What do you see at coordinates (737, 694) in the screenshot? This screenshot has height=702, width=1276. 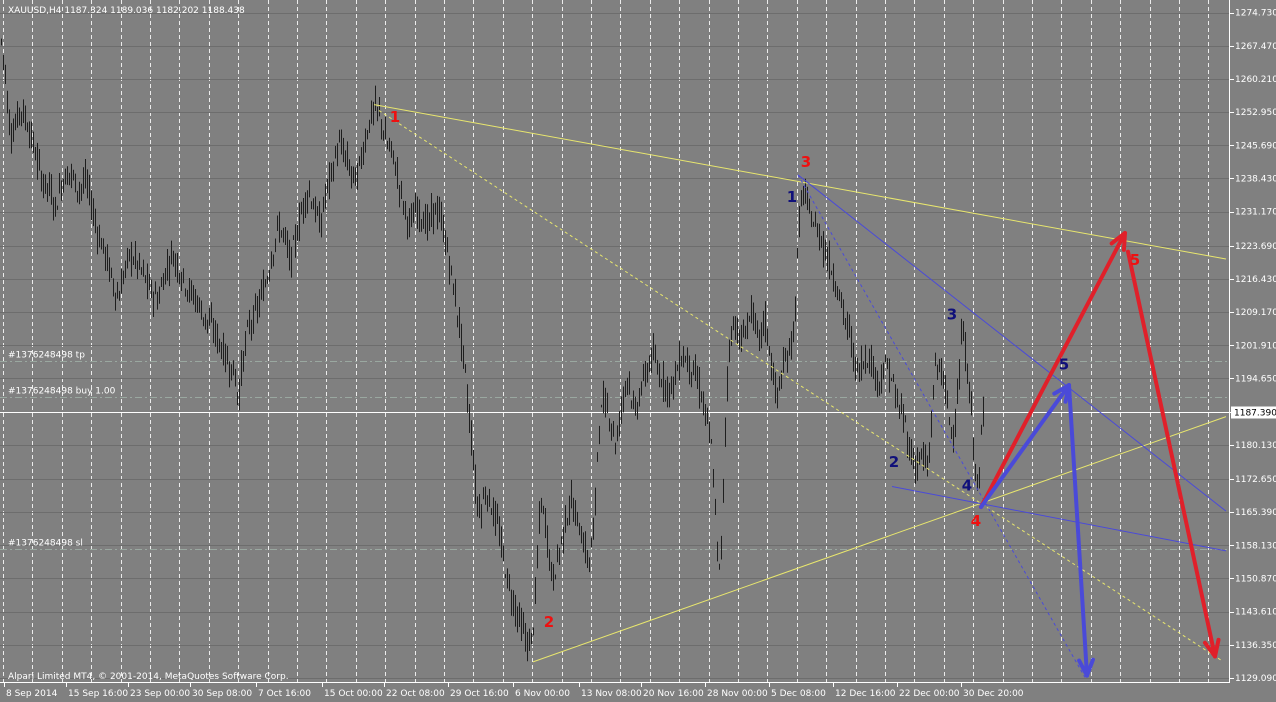 I see `time-label: 28 Nov 00:00` at bounding box center [737, 694].